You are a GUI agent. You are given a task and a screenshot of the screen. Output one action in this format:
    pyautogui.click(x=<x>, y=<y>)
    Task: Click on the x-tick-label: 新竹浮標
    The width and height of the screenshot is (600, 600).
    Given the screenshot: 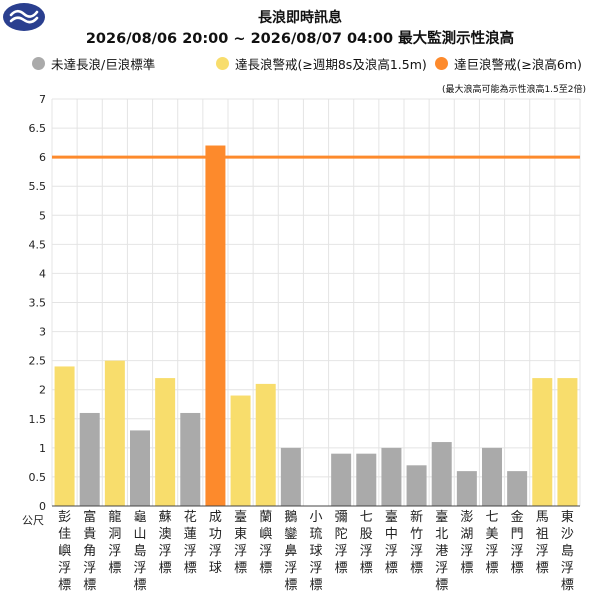 What is the action you would take?
    pyautogui.click(x=416, y=542)
    